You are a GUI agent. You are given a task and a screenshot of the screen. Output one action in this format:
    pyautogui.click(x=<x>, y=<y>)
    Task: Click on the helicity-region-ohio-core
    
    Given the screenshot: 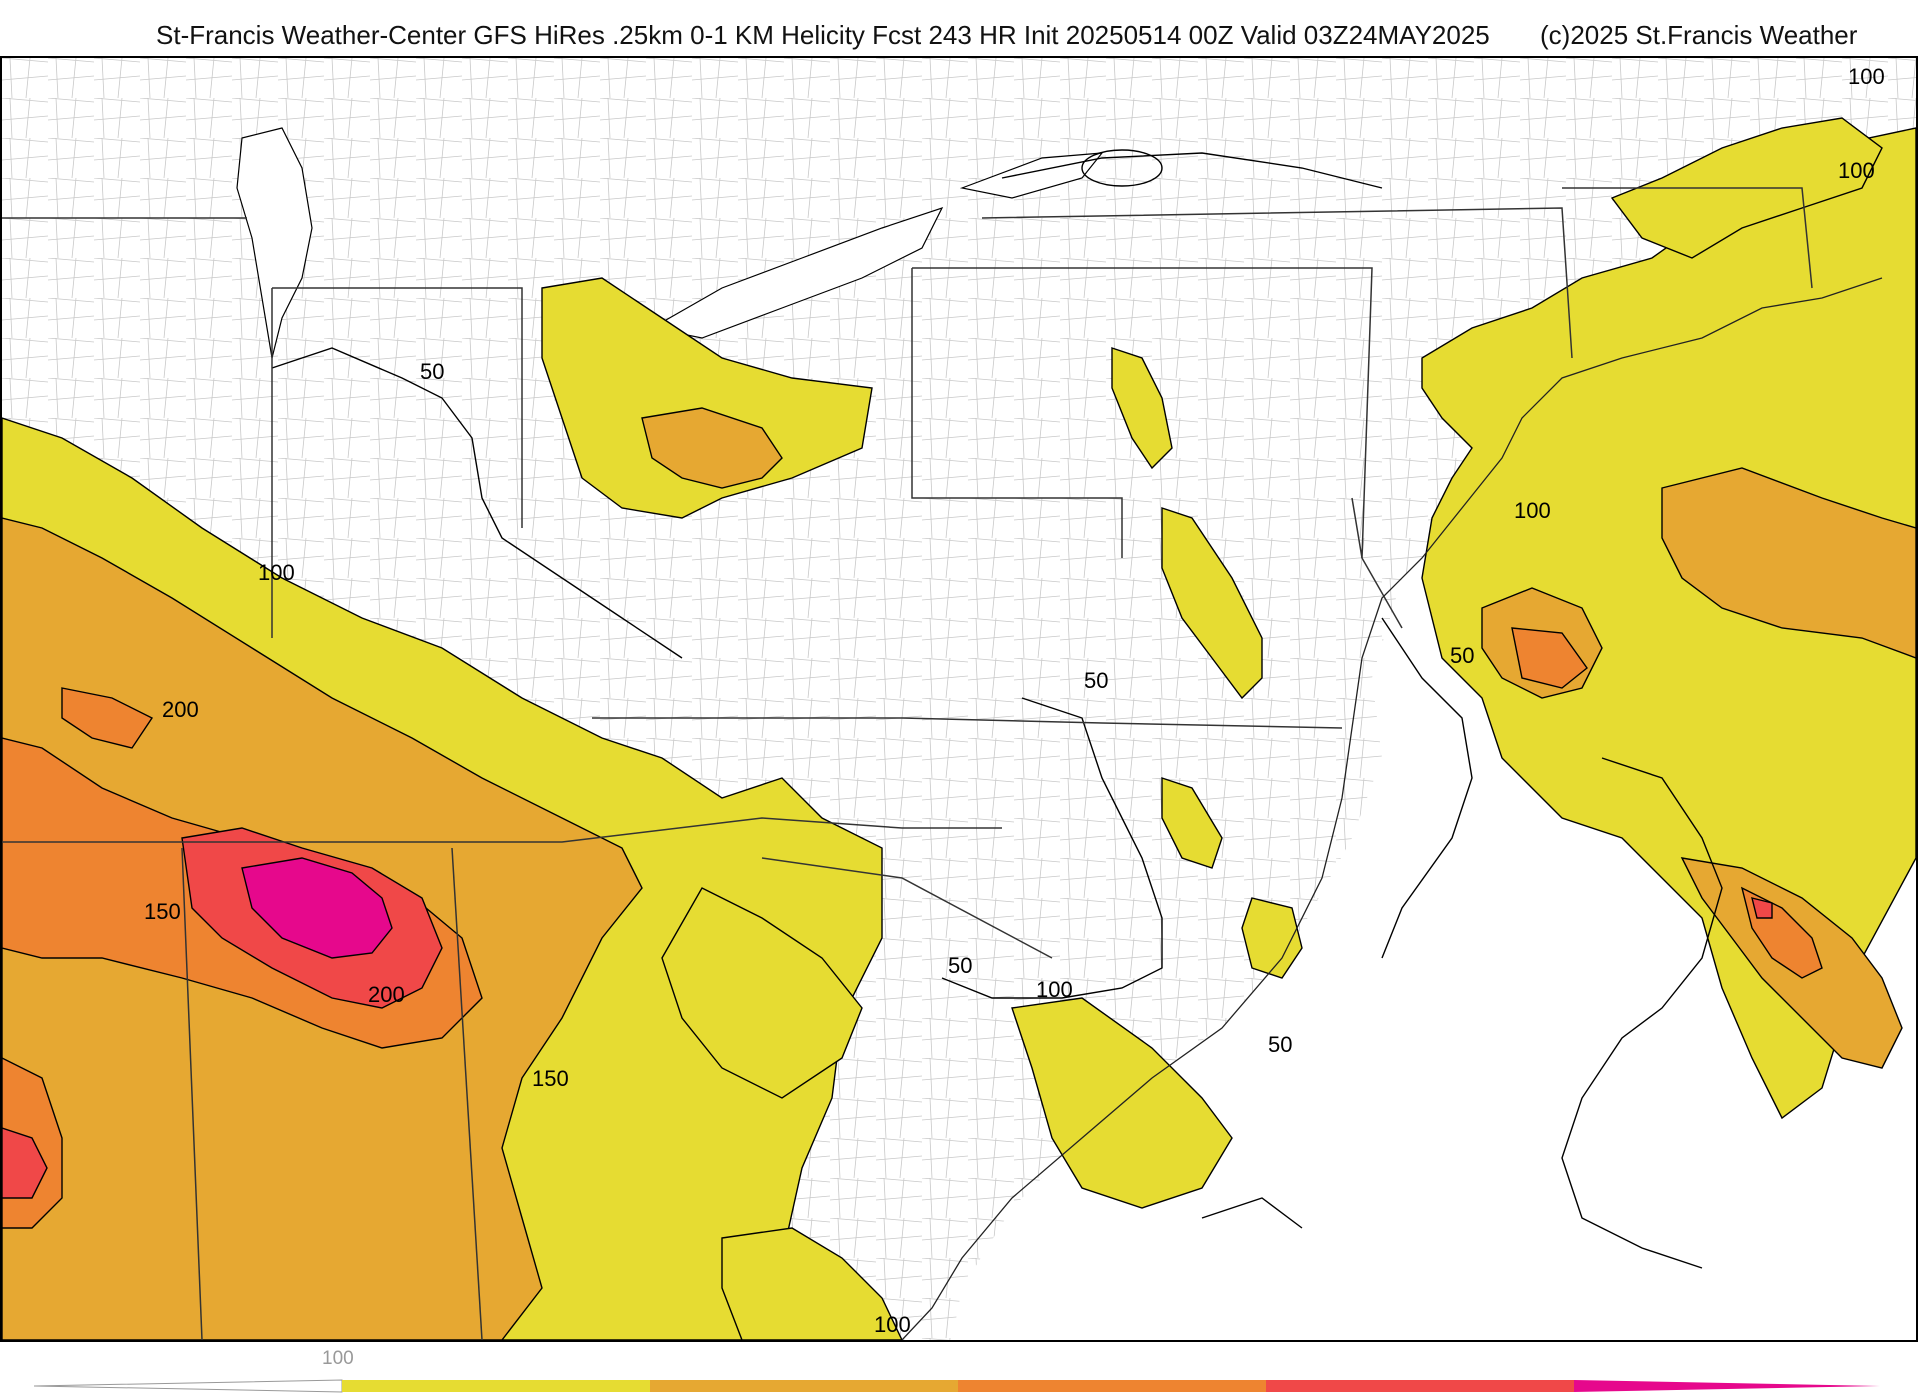 What is the action you would take?
    pyautogui.click(x=712, y=448)
    